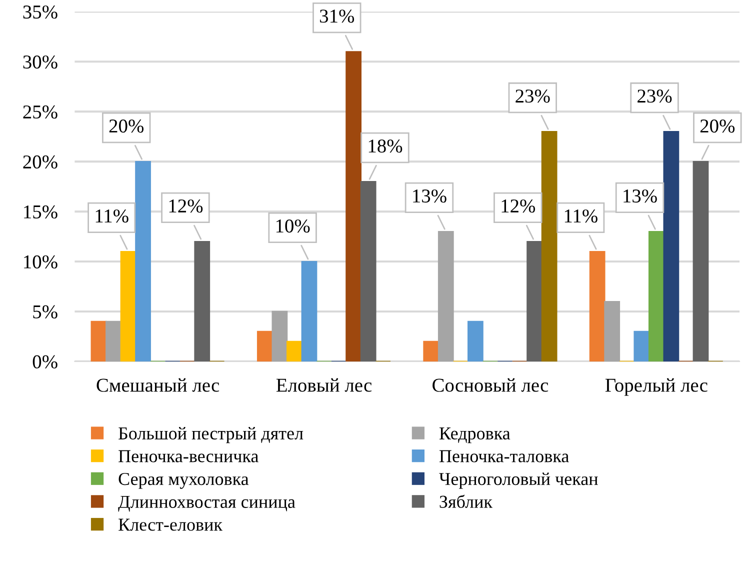  Describe the element at coordinates (211, 435) in the screenshot. I see `legend-label: Большой пестрый дятел` at that location.